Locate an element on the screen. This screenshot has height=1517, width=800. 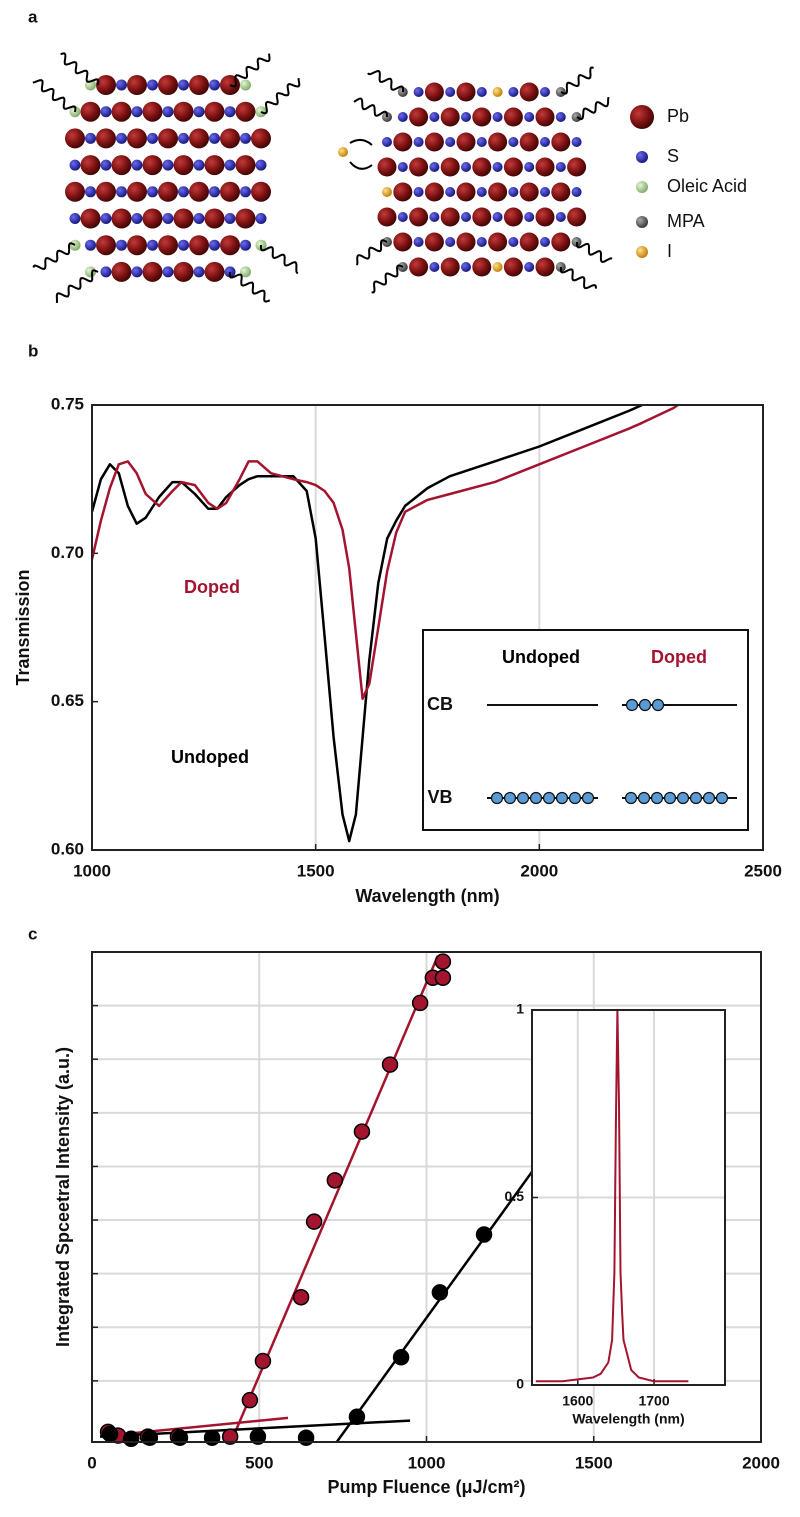
lattice-diagram: Pb S Oleic Acid MPA I is located at coordinates (389, 177).